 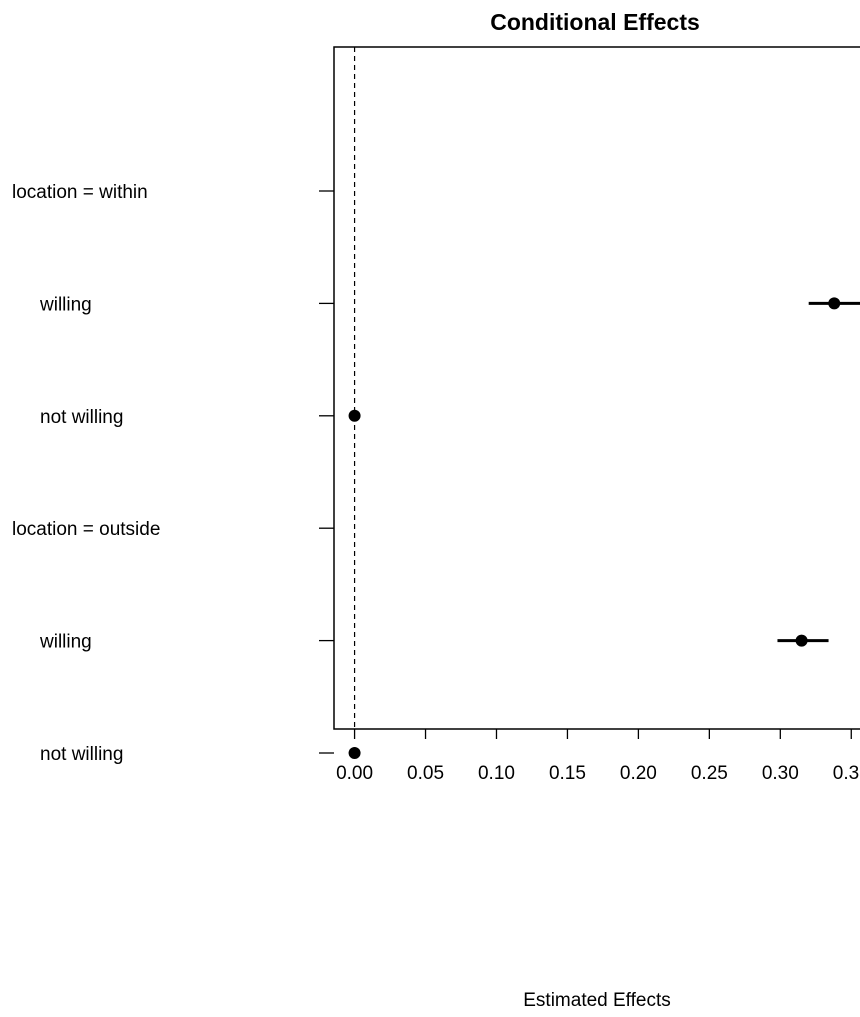 What do you see at coordinates (598, 756) in the screenshot?
I see `x-axis: 0.00 0.05 0.10 0.15 0.20 0.25 0.30 0.35` at bounding box center [598, 756].